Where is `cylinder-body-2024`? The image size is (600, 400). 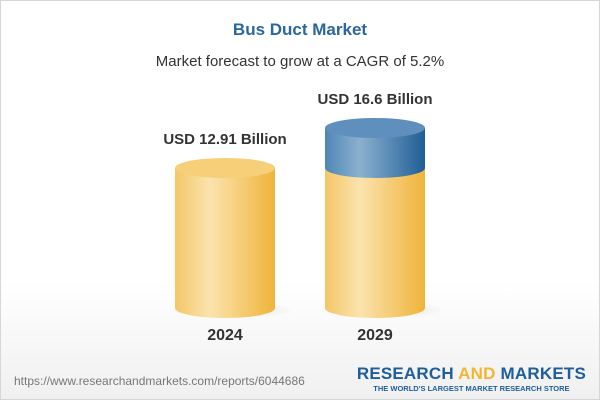
cylinder-body-2024 is located at coordinates (225, 243).